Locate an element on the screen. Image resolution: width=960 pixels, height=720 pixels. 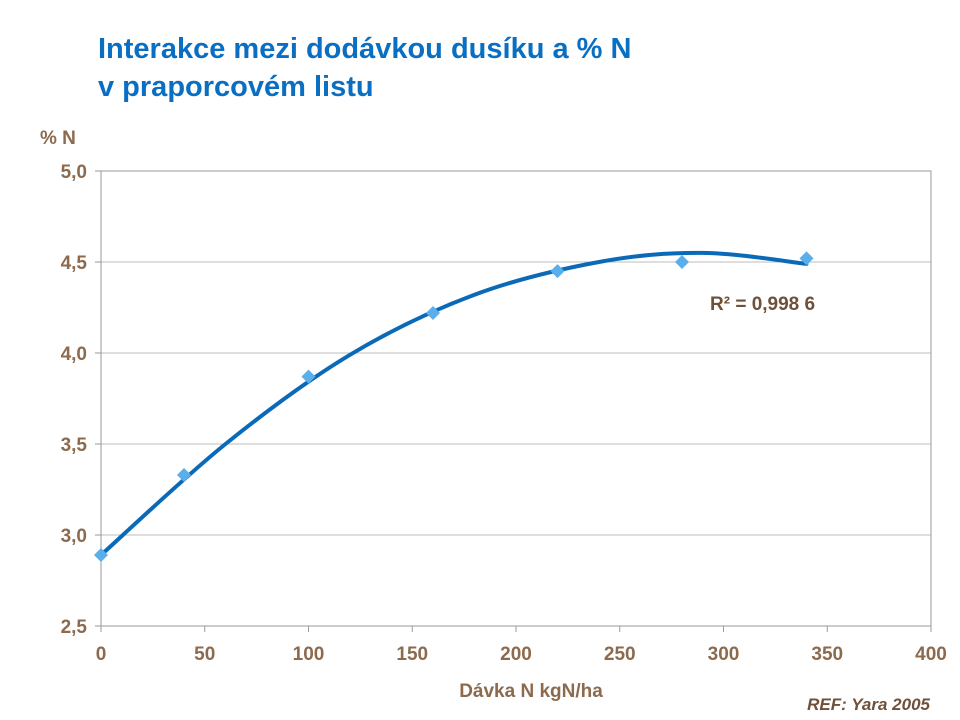
x-tick-label: 50 is located at coordinates (204, 654).